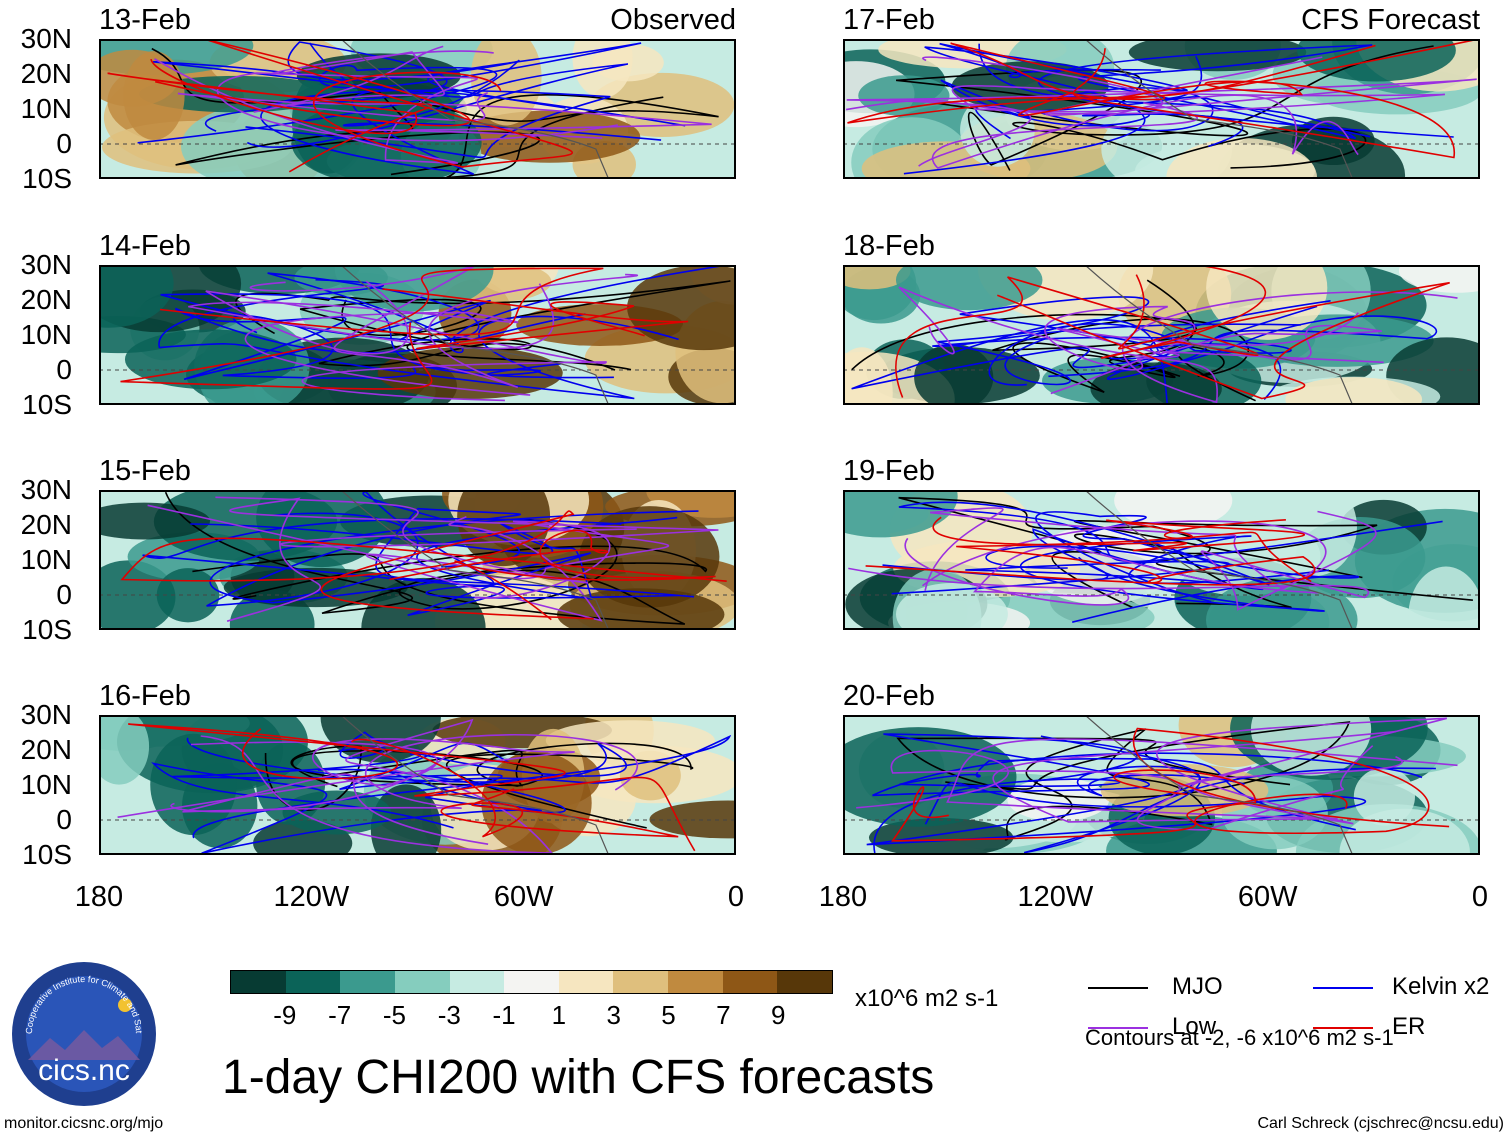 This screenshot has width=1510, height=1142. Describe the element at coordinates (889, 20) in the screenshot. I see `panel-date: 17-Feb` at that location.